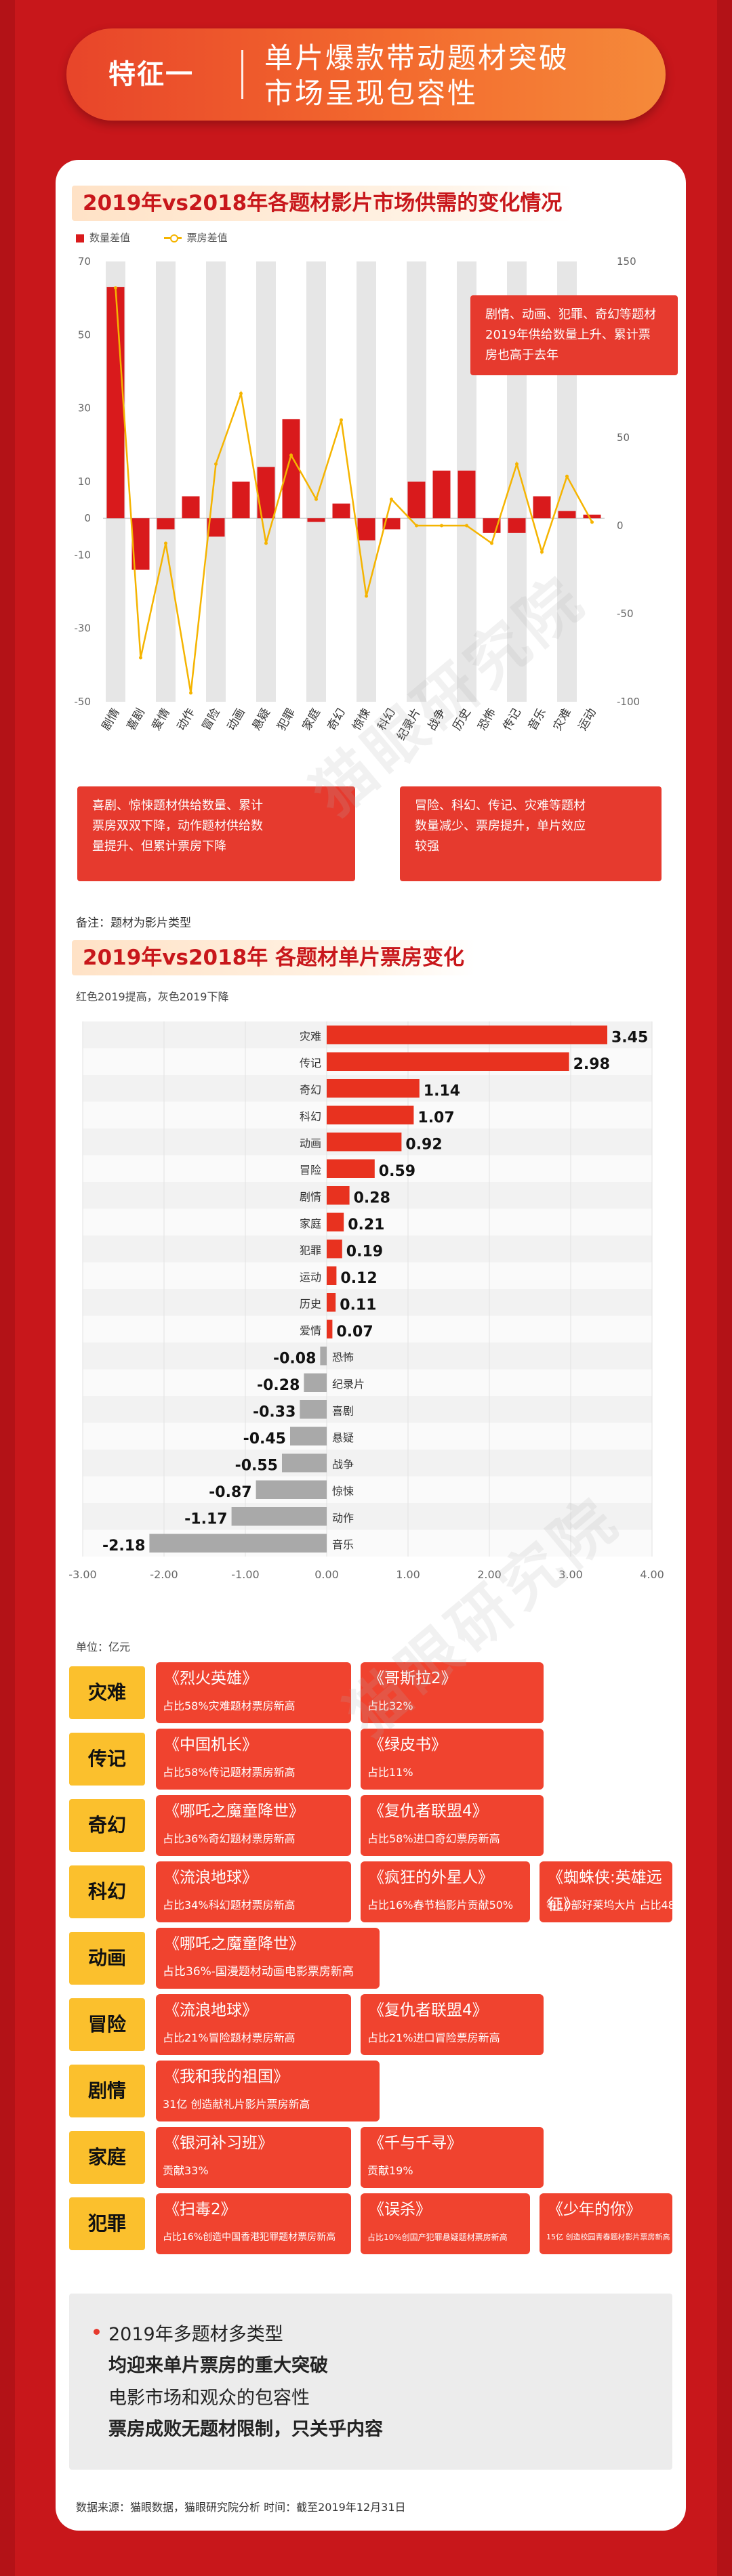 The height and width of the screenshot is (2576, 732). Describe the element at coordinates (258, 1972) in the screenshot. I see `film-desc: 占比36%-国漫题材动画电影票房新高` at that location.